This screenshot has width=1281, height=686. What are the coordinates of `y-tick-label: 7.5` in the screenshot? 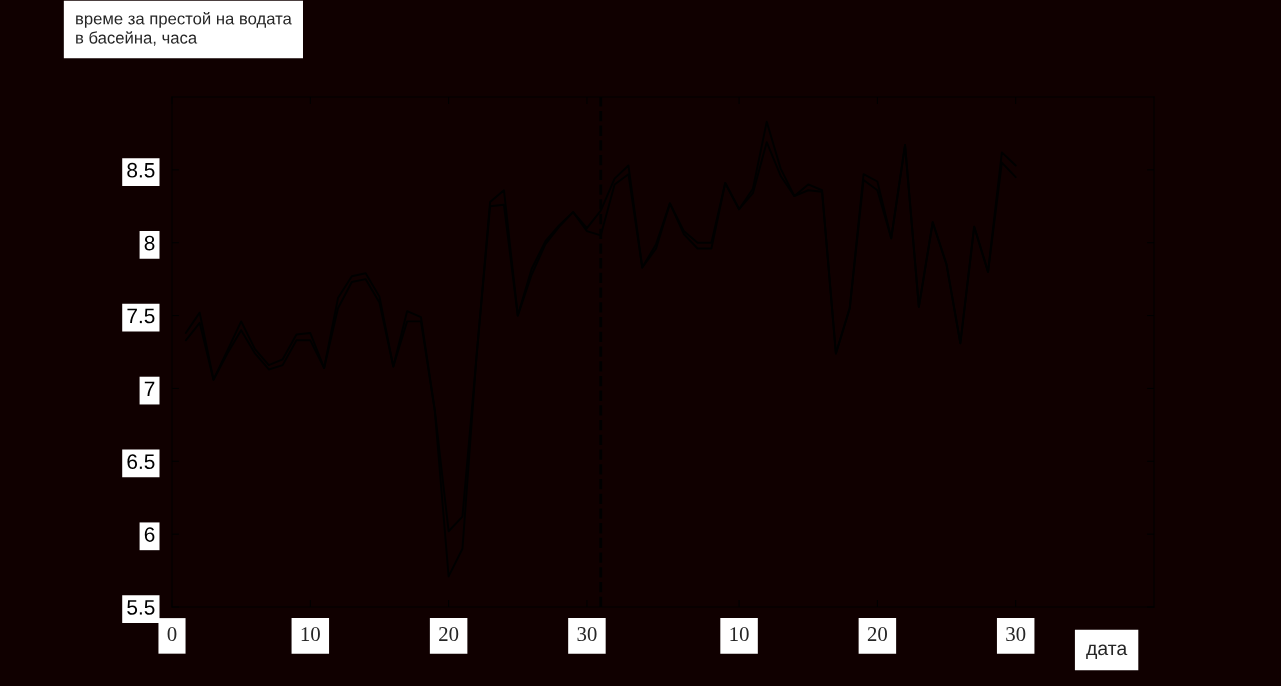 It's located at (141, 316).